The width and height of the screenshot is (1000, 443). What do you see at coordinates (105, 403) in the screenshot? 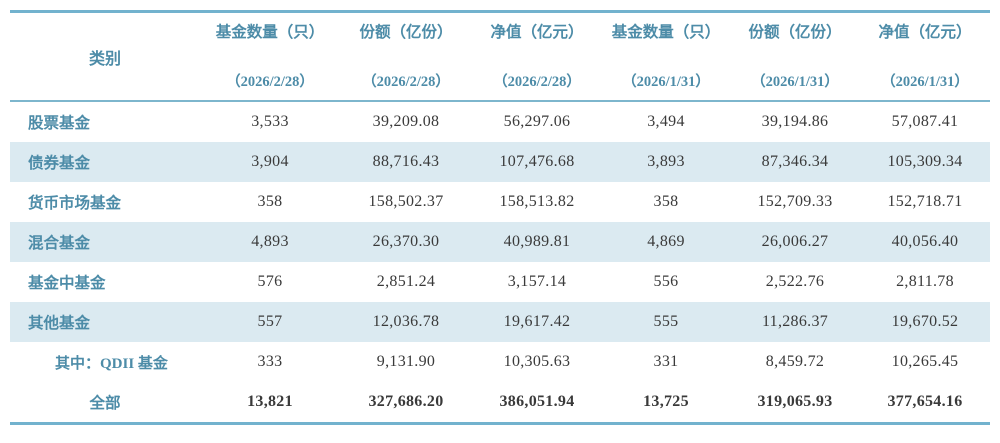
I see `row-label: 全部` at bounding box center [105, 403].